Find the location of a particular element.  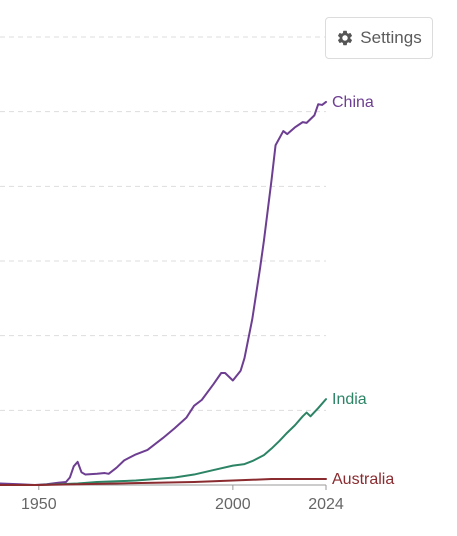

series-label-australia: Australia is located at coordinates (363, 479).